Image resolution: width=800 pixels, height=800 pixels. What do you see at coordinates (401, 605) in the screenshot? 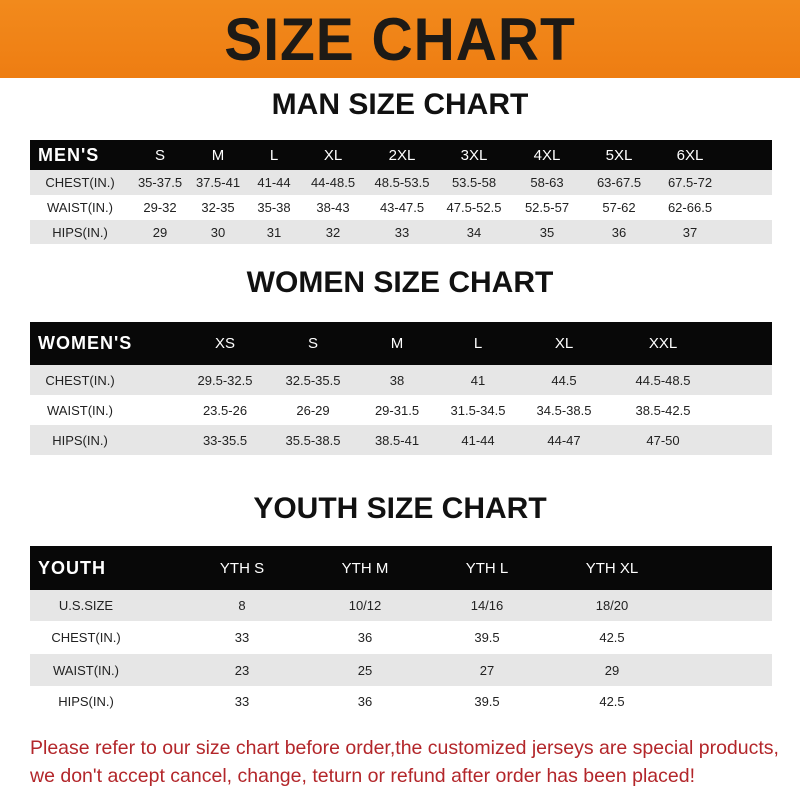
I see `table-row: U.S.SIZE 8 10/12 14/16 18/20` at bounding box center [401, 605].